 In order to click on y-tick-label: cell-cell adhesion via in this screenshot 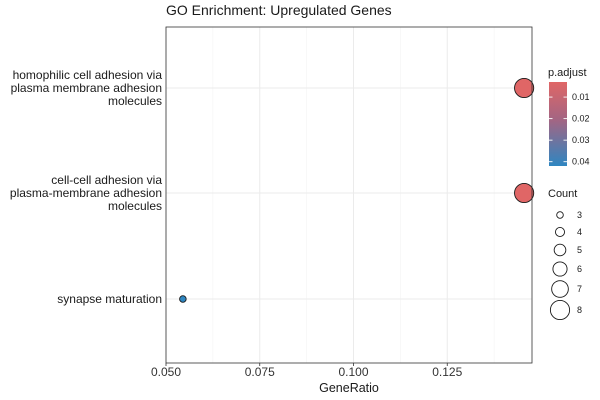, I will do `click(106, 180)`.